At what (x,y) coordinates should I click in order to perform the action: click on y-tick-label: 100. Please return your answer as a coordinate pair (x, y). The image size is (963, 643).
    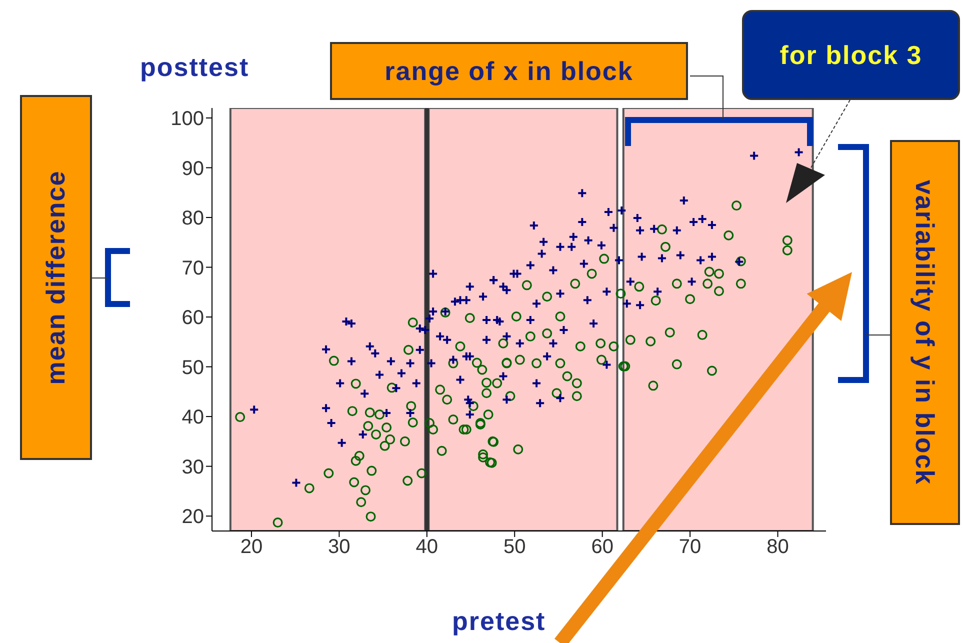
    Looking at the image, I should click on (187, 119).